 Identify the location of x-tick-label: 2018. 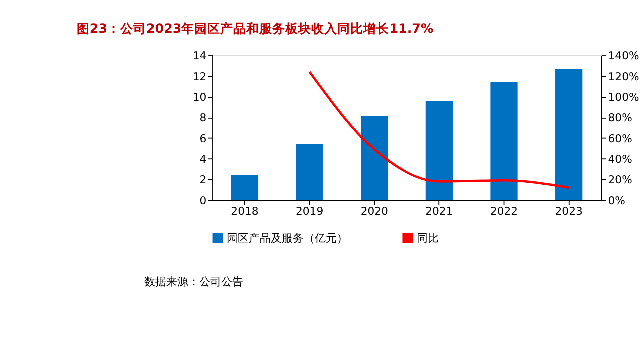
(245, 211).